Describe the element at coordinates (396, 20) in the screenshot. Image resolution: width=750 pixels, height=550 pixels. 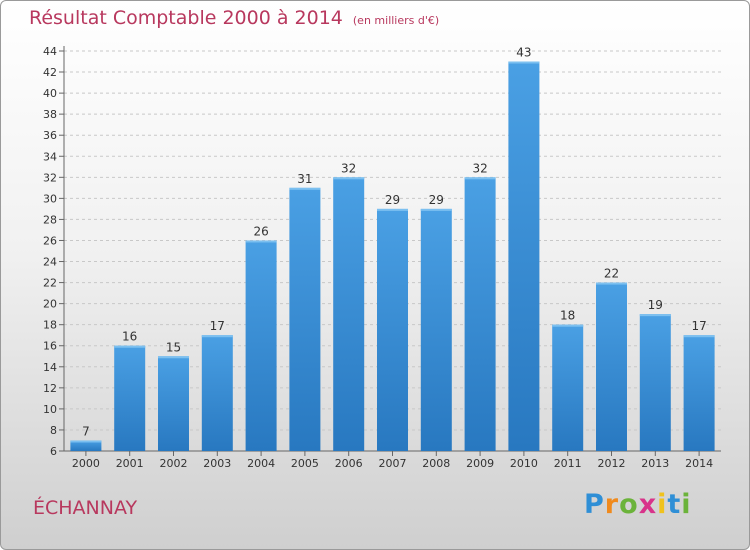
I see `title-unit: (en milliers d'€)` at that location.